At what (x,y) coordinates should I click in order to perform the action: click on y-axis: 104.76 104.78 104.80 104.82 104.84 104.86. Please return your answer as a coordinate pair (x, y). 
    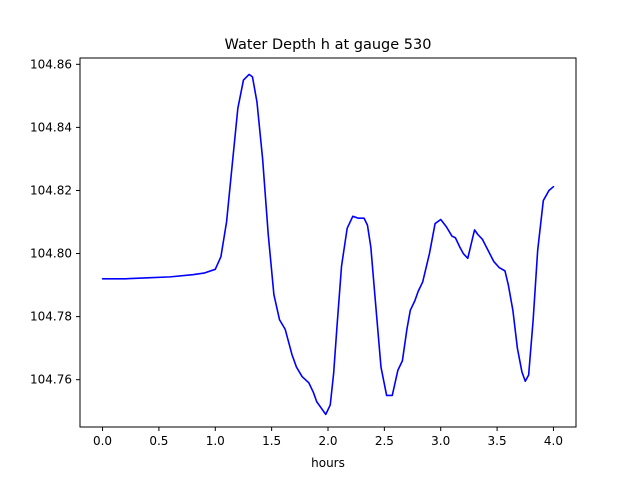
    Looking at the image, I should click on (55, 222).